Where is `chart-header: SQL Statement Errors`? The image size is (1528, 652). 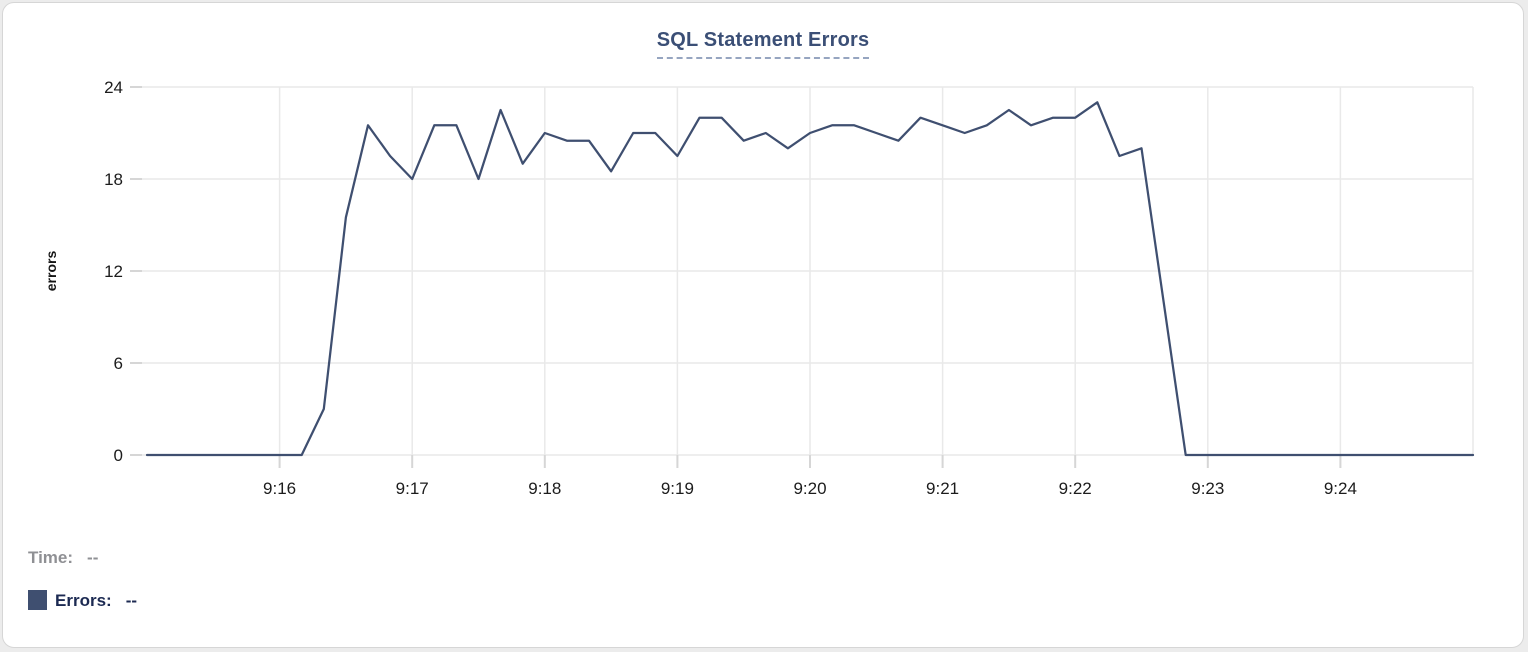
chart-header: SQL Statement Errors is located at coordinates (763, 44).